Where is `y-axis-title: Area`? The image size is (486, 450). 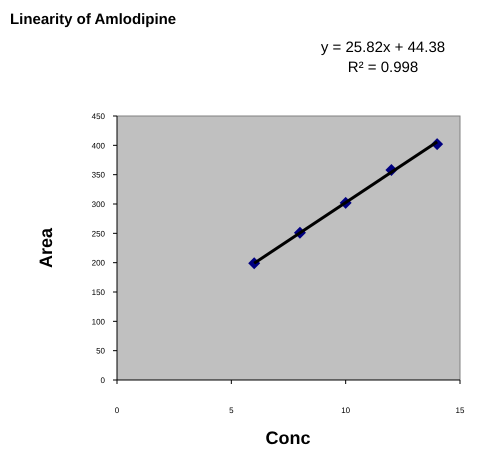
y-axis-title: Area is located at coordinates (46, 247).